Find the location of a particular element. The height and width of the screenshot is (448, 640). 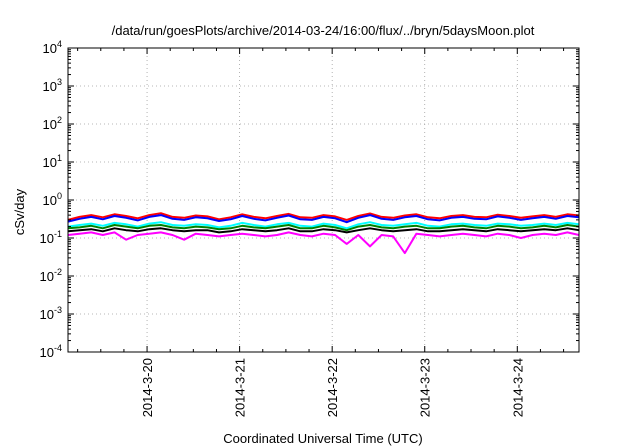

x-tick-label: 2014-3-22 is located at coordinates (332, 387).